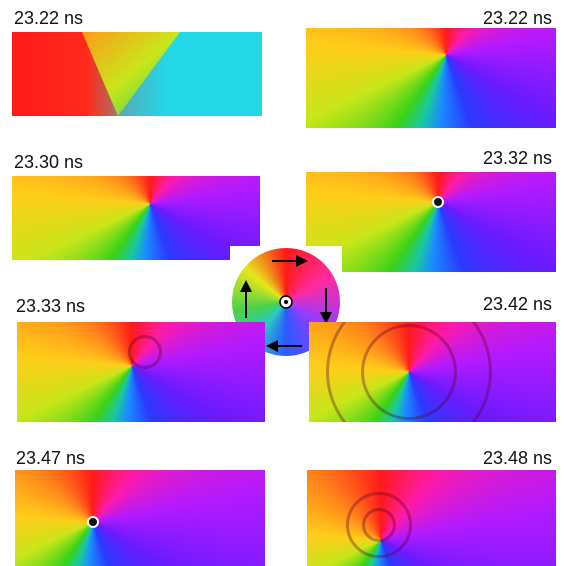 The width and height of the screenshot is (564, 566). Describe the element at coordinates (51, 306) in the screenshot. I see `time-label: 23.33 ns` at that location.